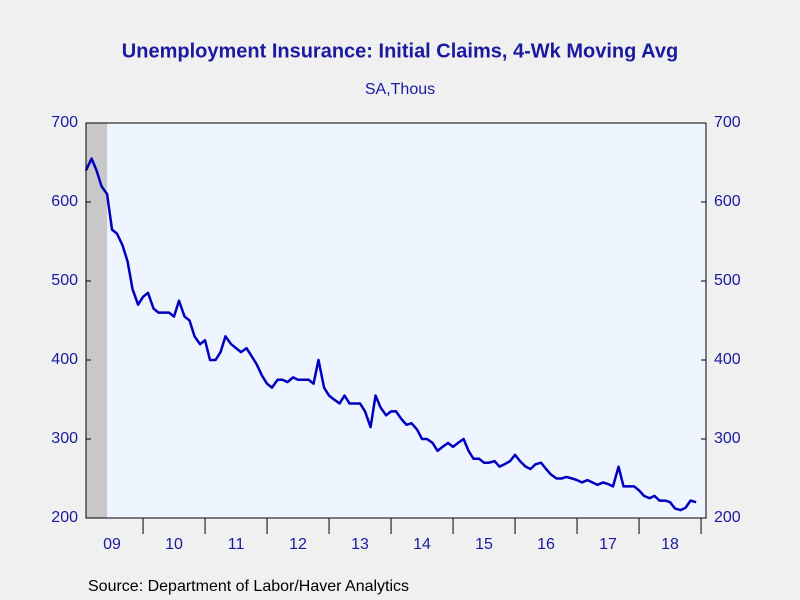 The width and height of the screenshot is (800, 600). Describe the element at coordinates (727, 280) in the screenshot. I see `y2-tick-label: 500` at that location.